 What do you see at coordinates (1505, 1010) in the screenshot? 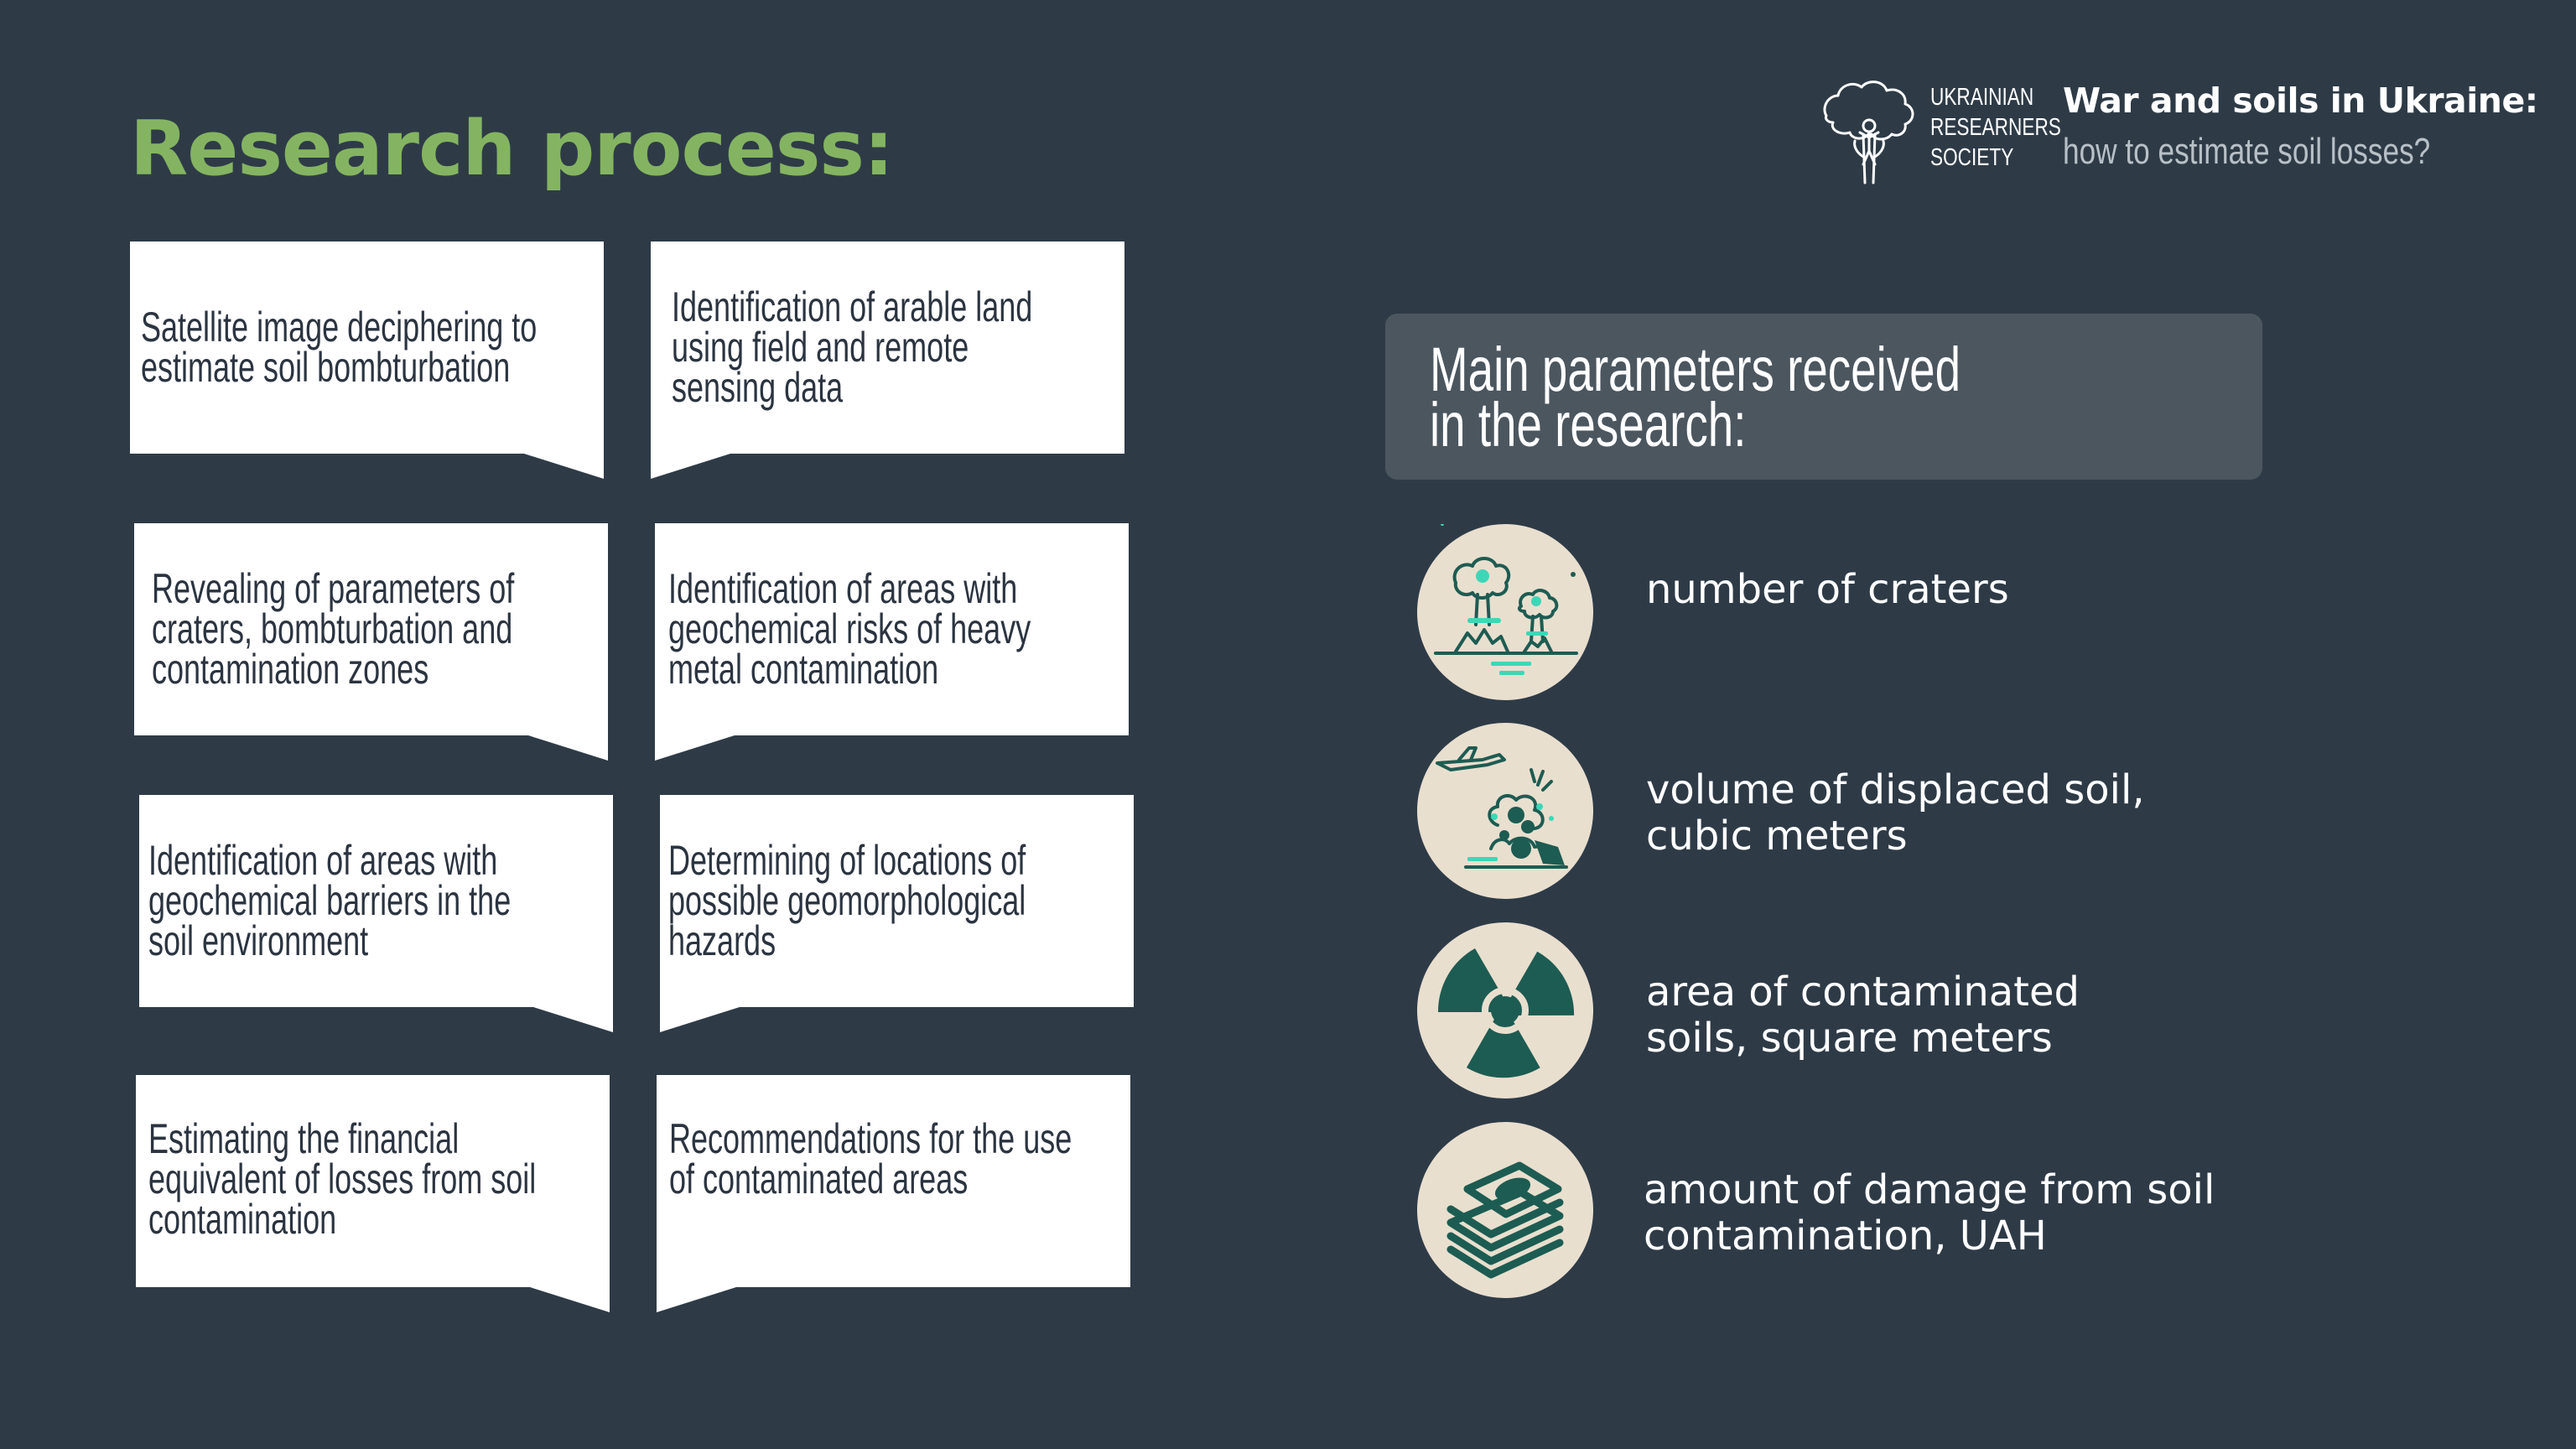
I see `radiation-icon` at bounding box center [1505, 1010].